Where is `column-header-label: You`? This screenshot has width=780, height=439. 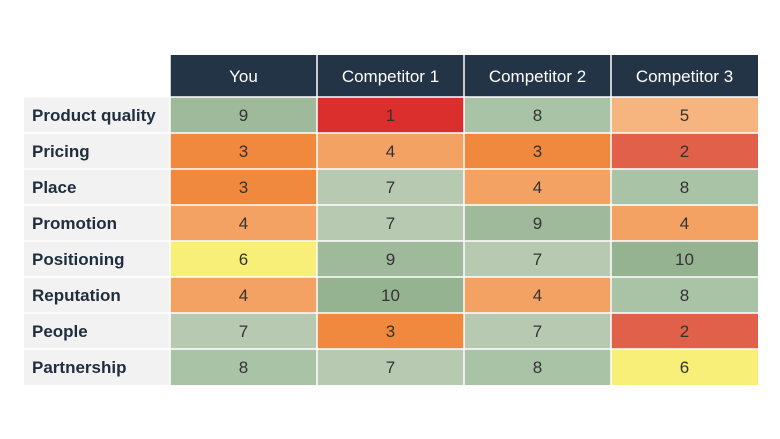
column-header-label: You is located at coordinates (243, 76).